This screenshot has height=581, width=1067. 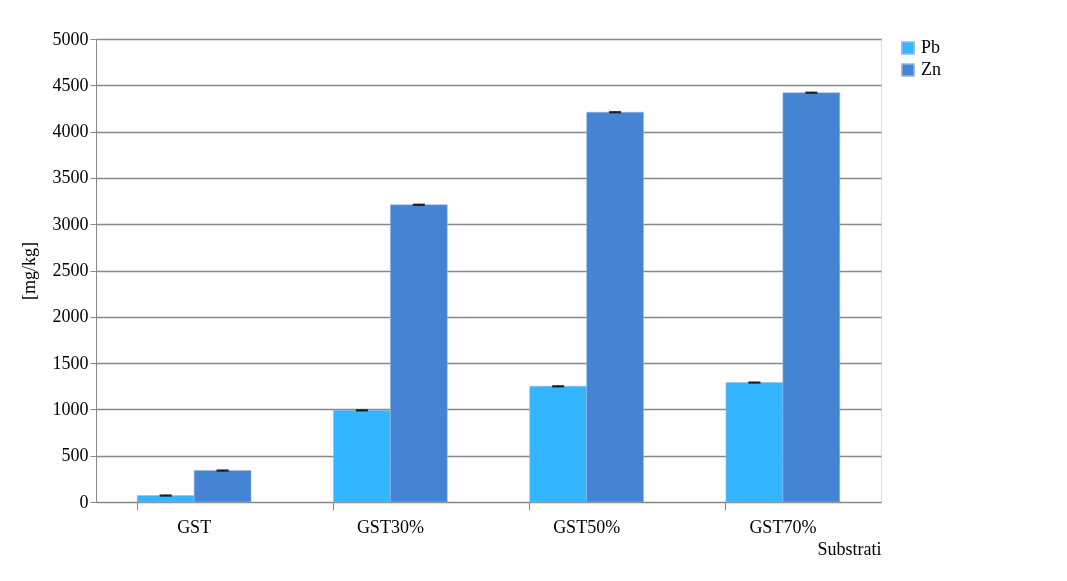 What do you see at coordinates (931, 47) in the screenshot?
I see `legend-label: Pb` at bounding box center [931, 47].